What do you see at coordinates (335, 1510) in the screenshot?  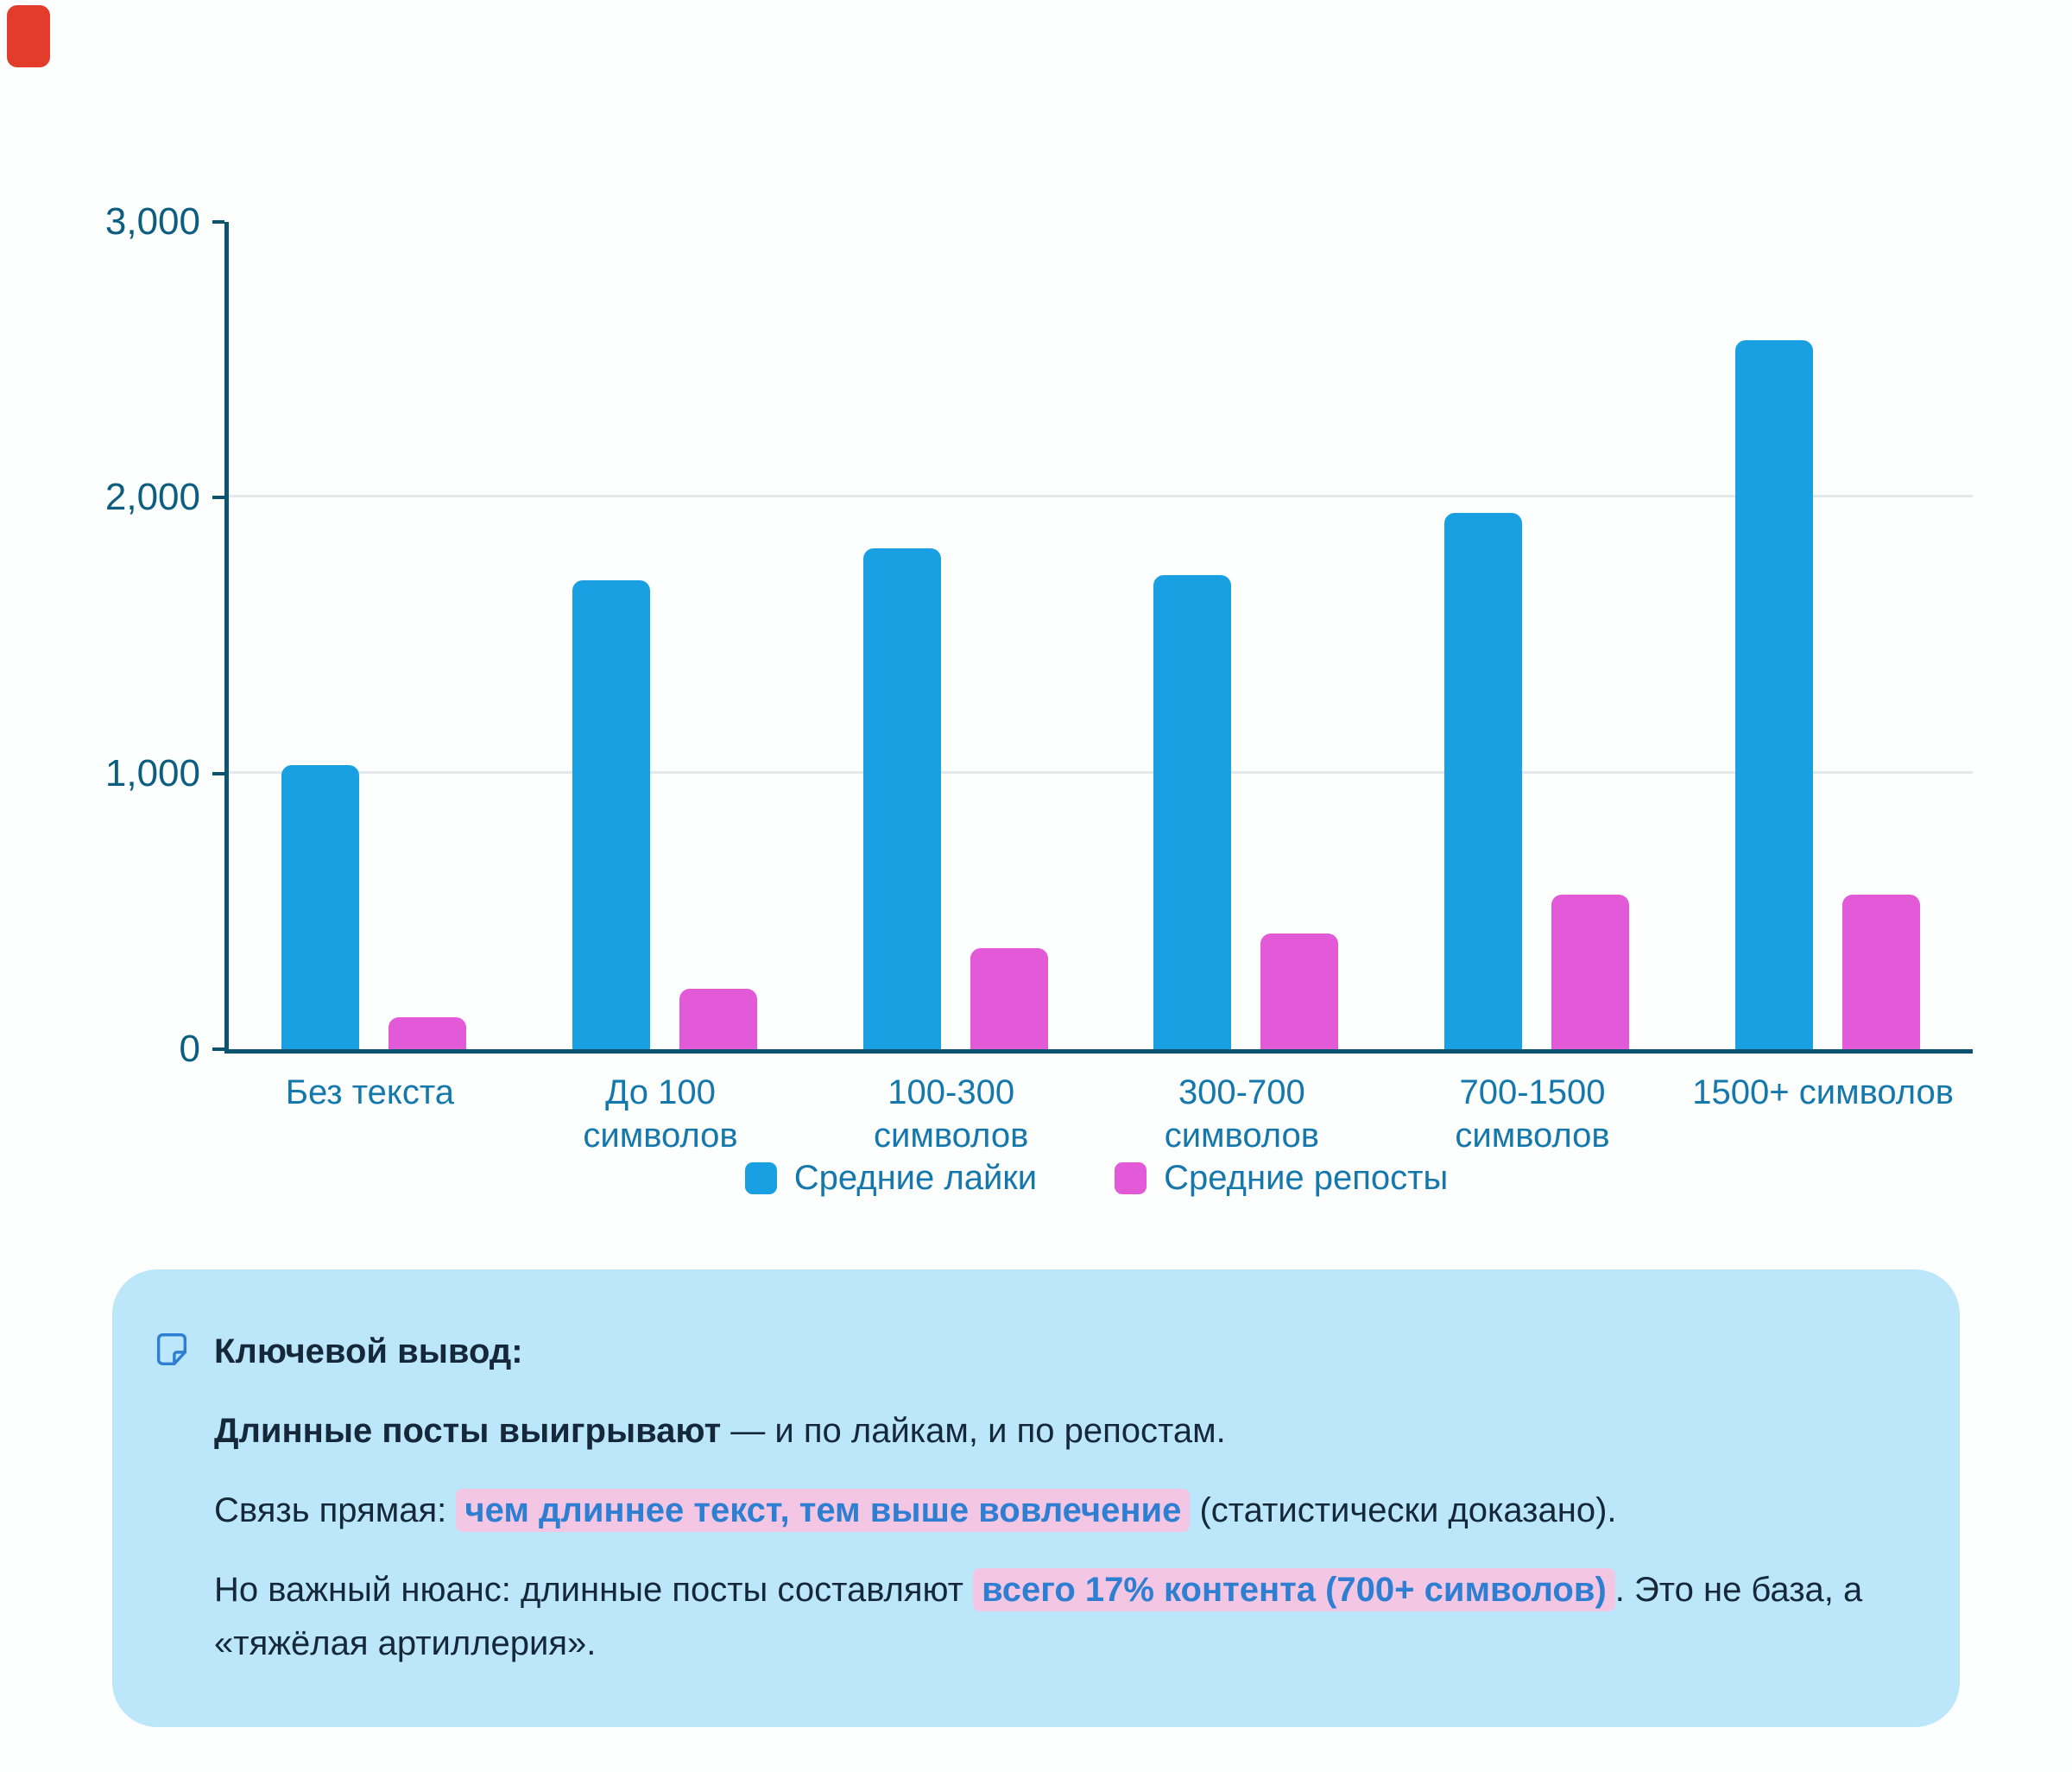 I see `callout-p2-pre: Связь прямая:` at bounding box center [335, 1510].